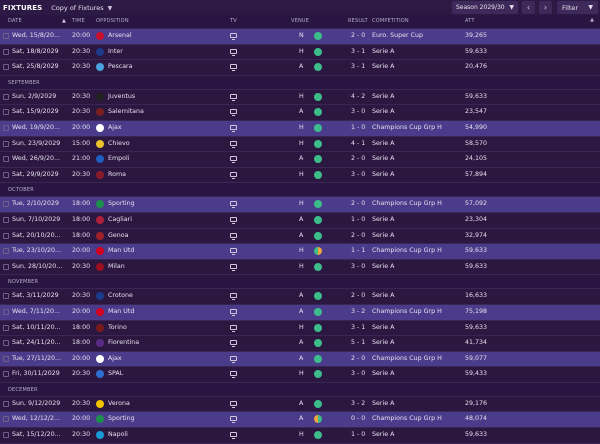 The image size is (600, 444). Describe the element at coordinates (470, 21) in the screenshot. I see `column-att: ATT` at that location.